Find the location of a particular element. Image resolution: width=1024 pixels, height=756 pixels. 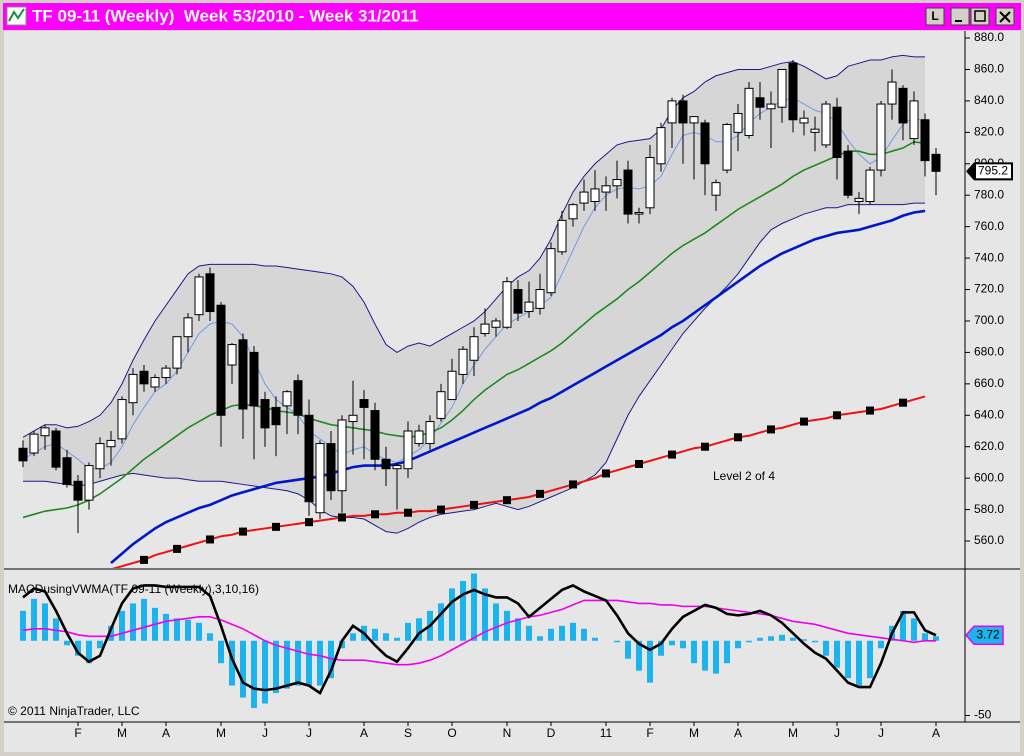

copyright: © 2011 NinjaTrader, LLC is located at coordinates (74, 711).